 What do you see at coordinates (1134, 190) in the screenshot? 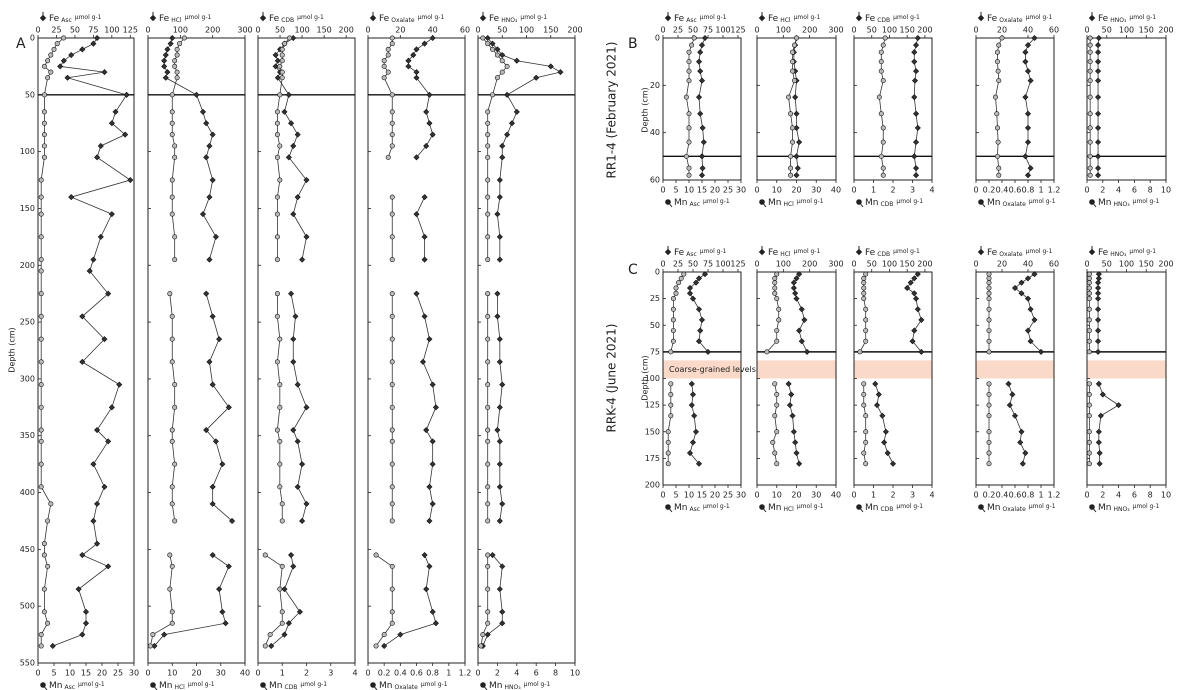
I see `x2-tick-label: 6` at bounding box center [1134, 190].